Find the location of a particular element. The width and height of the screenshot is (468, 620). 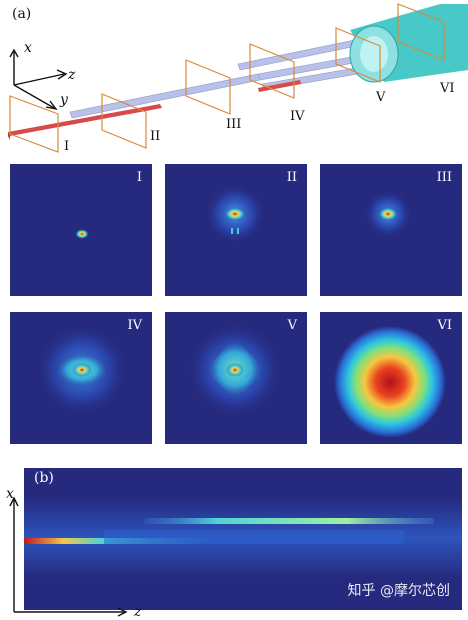

plane-label-1: I is located at coordinates (66, 146).